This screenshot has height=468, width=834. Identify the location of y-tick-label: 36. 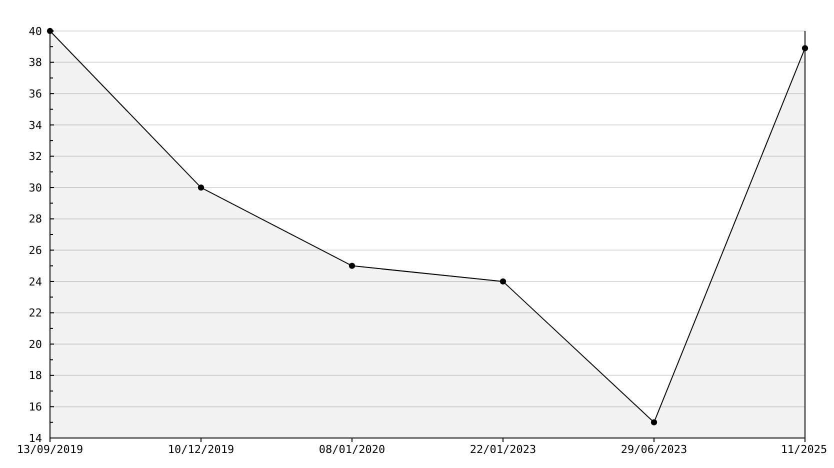
(35, 93).